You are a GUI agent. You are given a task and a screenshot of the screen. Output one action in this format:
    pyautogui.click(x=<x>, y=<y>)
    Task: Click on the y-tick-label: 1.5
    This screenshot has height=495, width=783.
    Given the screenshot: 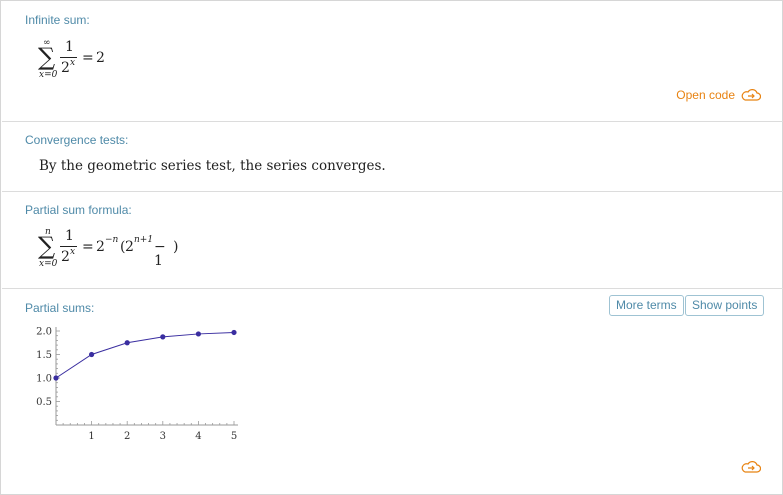 What is the action you would take?
    pyautogui.click(x=44, y=355)
    